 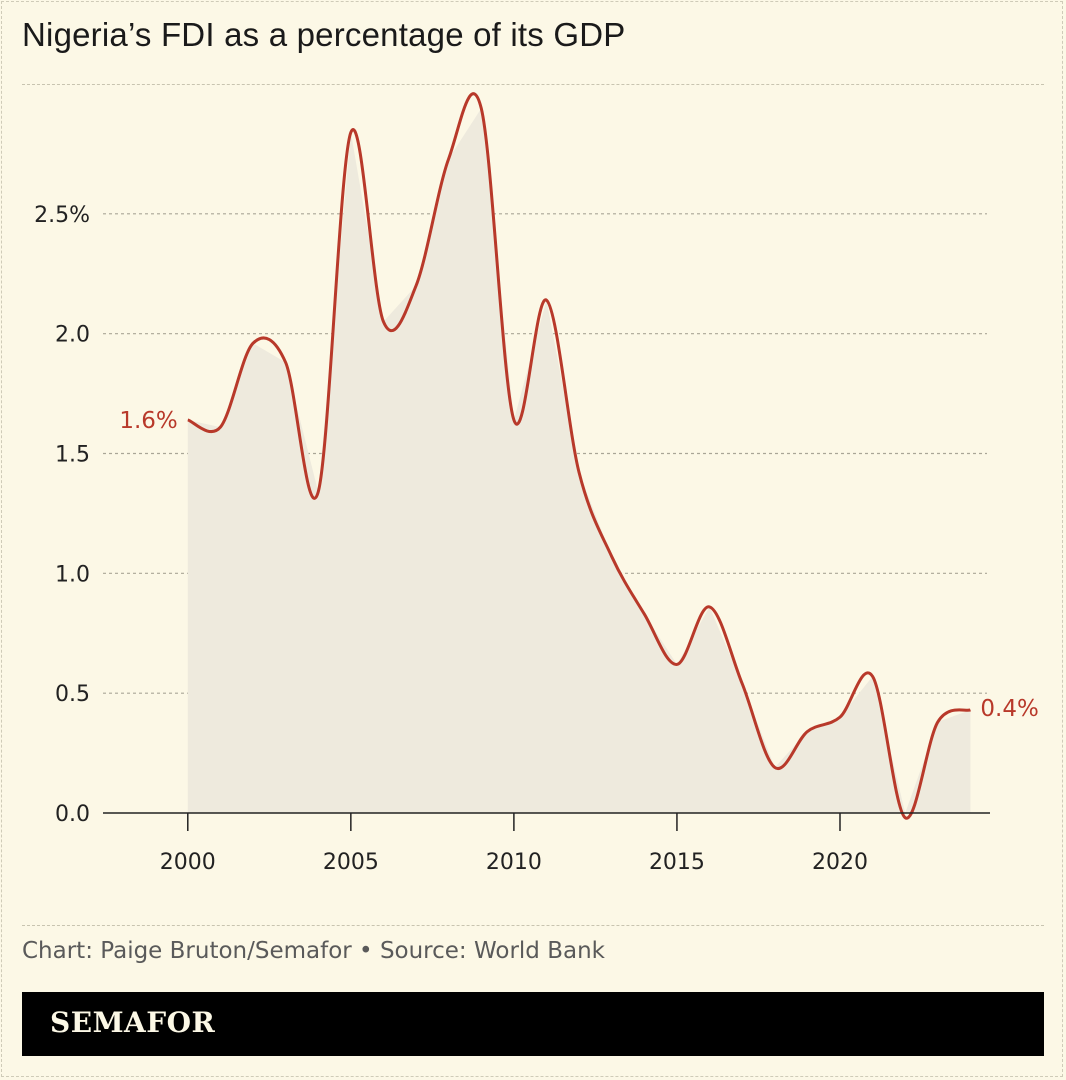 I want to click on x-axis-ticks: 2000 2005 2010 2015 2020, so click(x=514, y=844).